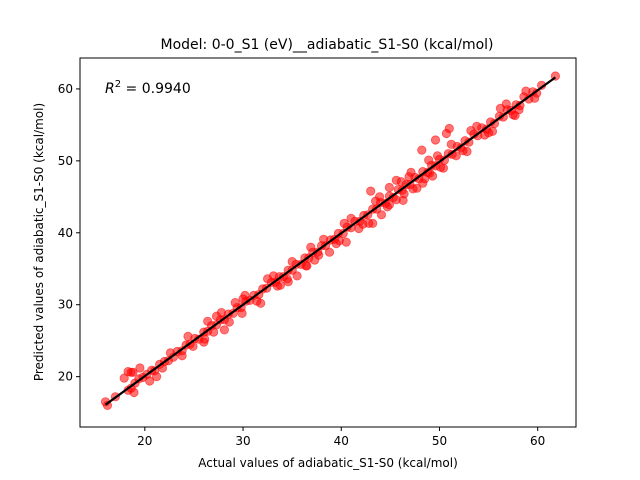 The height and width of the screenshot is (480, 640). Describe the element at coordinates (65, 233) in the screenshot. I see `y-tick-label: 40` at that location.